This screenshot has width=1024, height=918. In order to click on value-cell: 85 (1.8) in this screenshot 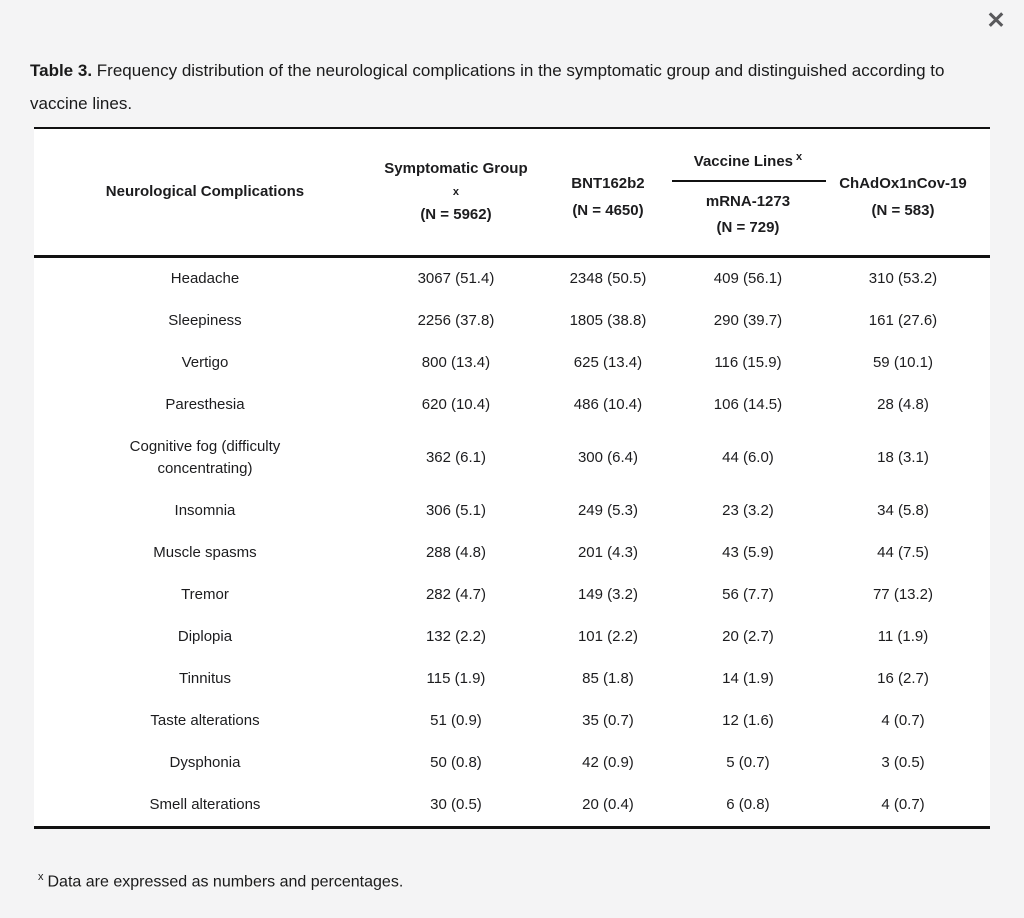, I will do `click(608, 678)`.